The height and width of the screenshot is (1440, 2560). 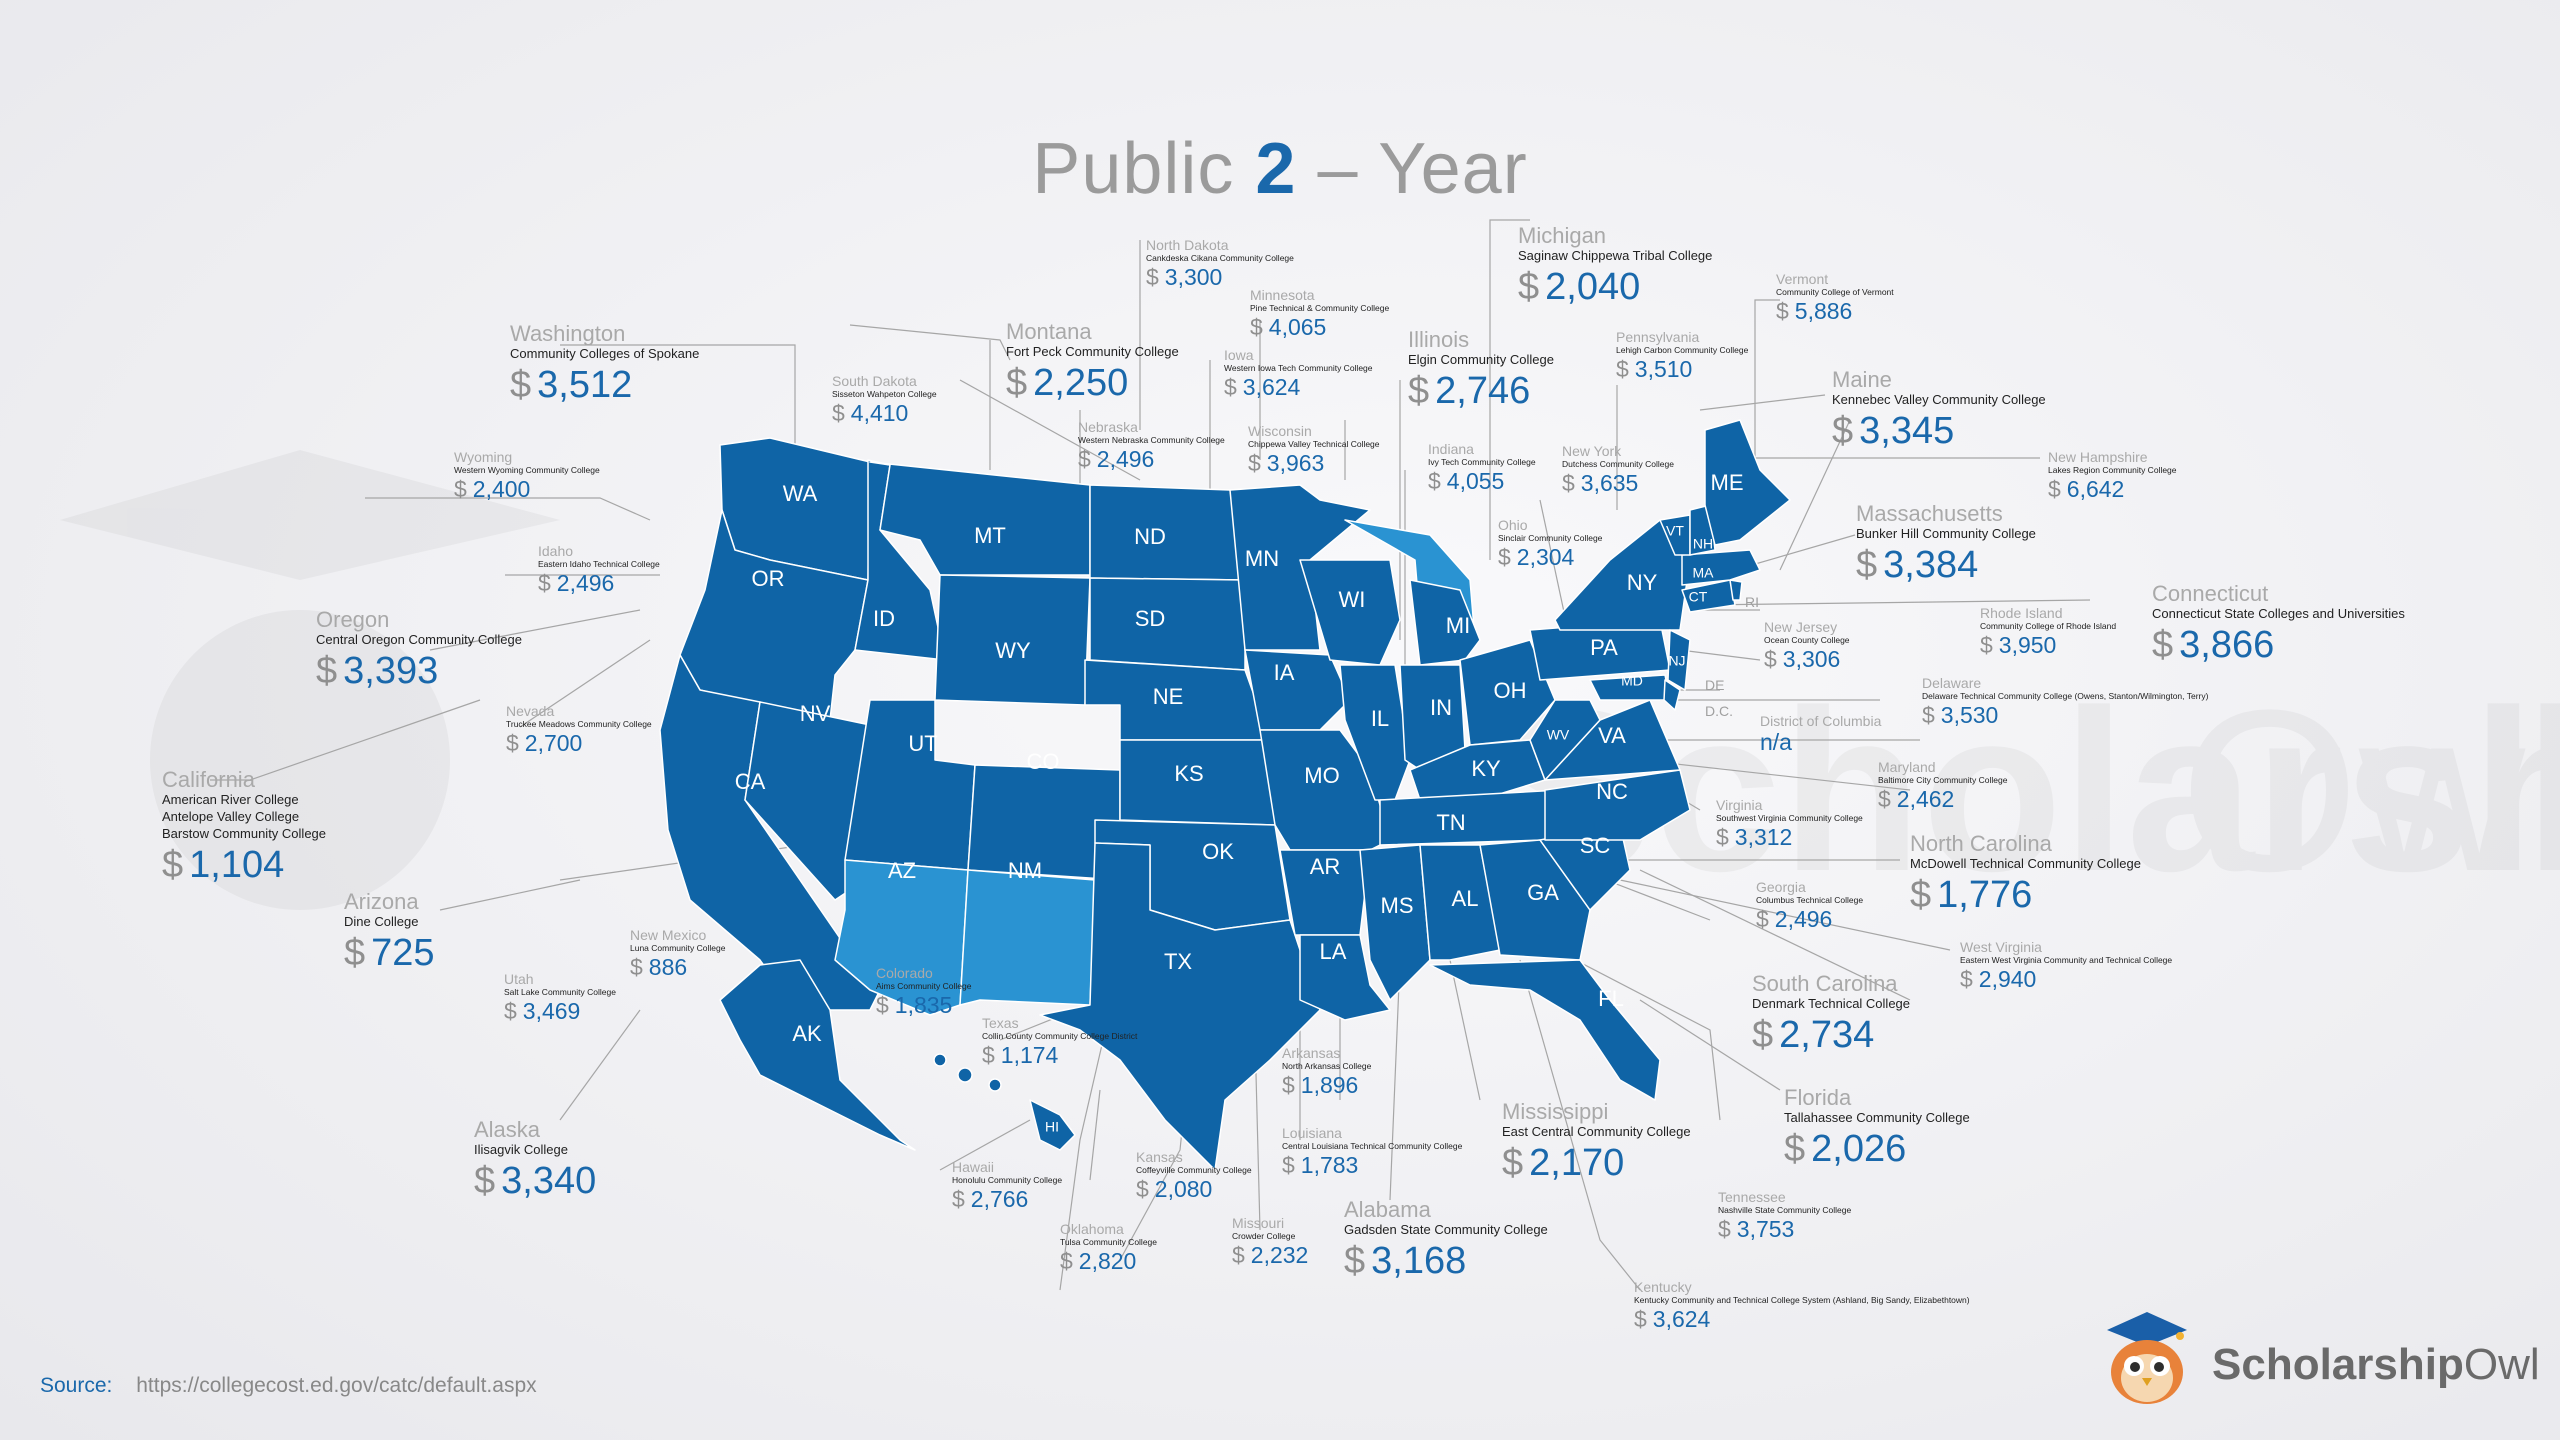 I want to click on college-name: Lehigh Carbon Community College, so click(x=1682, y=350).